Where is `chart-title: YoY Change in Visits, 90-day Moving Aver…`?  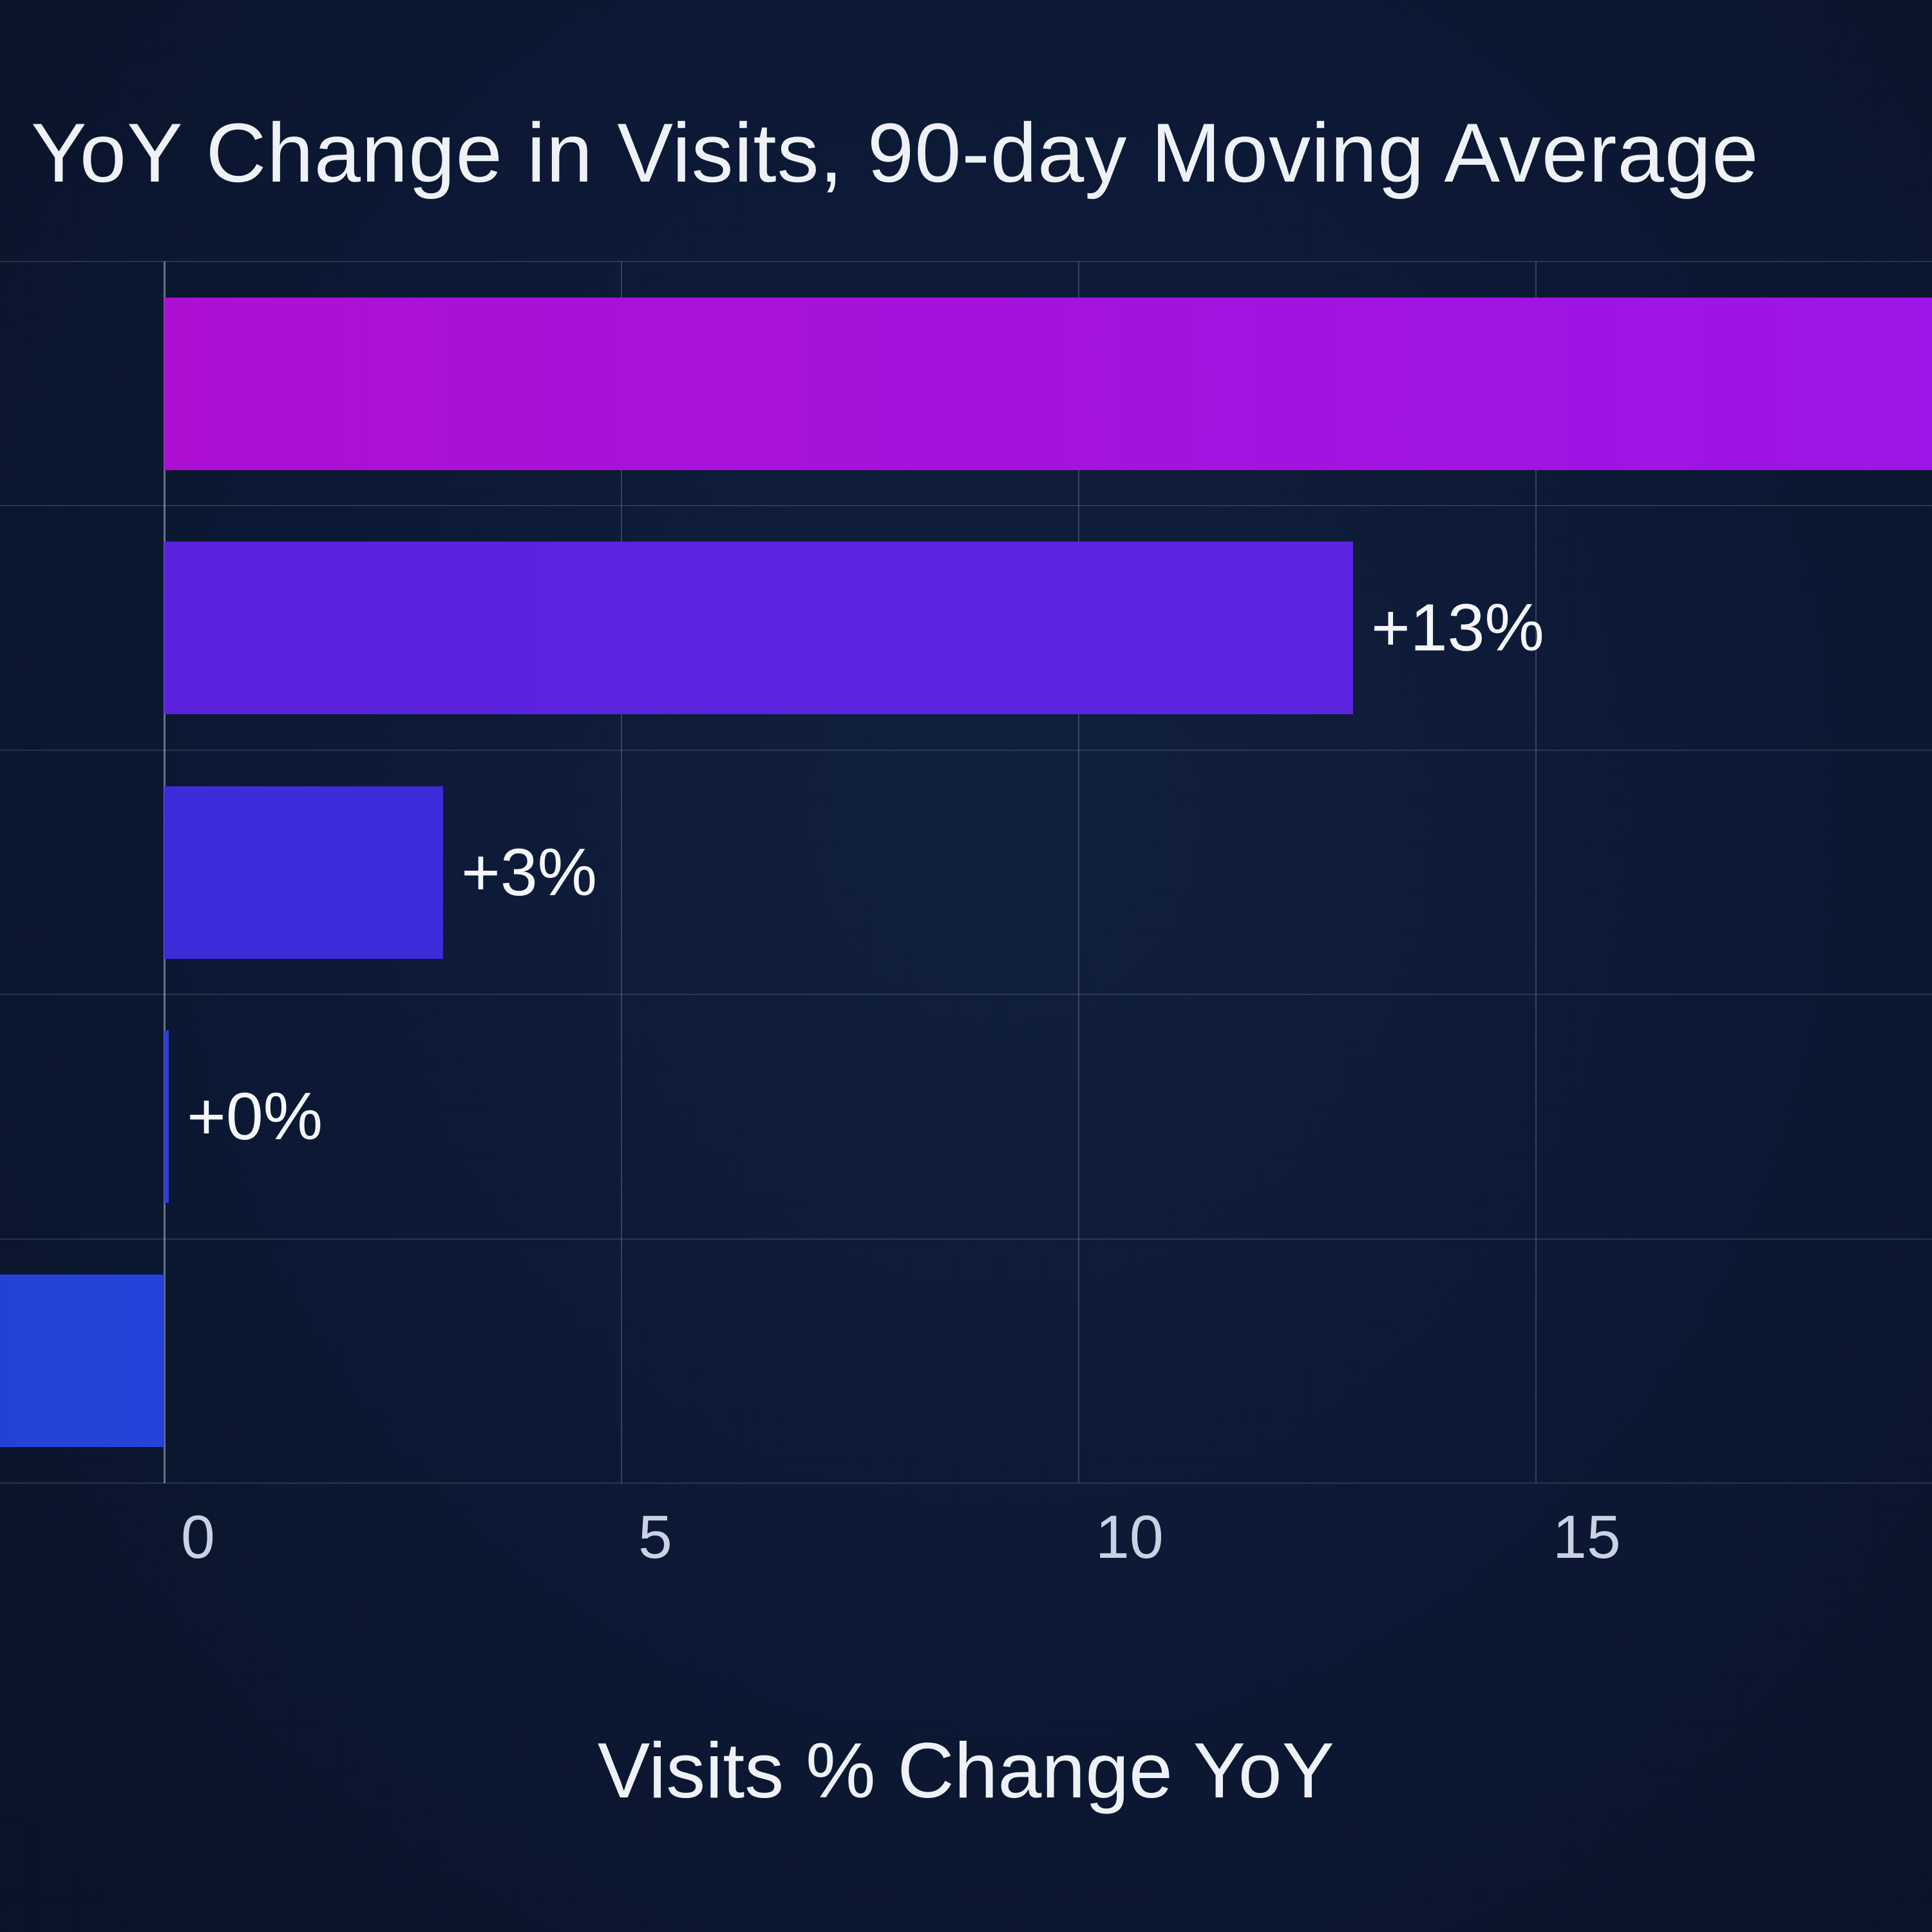 chart-title: YoY Change in Visits, 90-day Moving Aver… is located at coordinates (895, 153).